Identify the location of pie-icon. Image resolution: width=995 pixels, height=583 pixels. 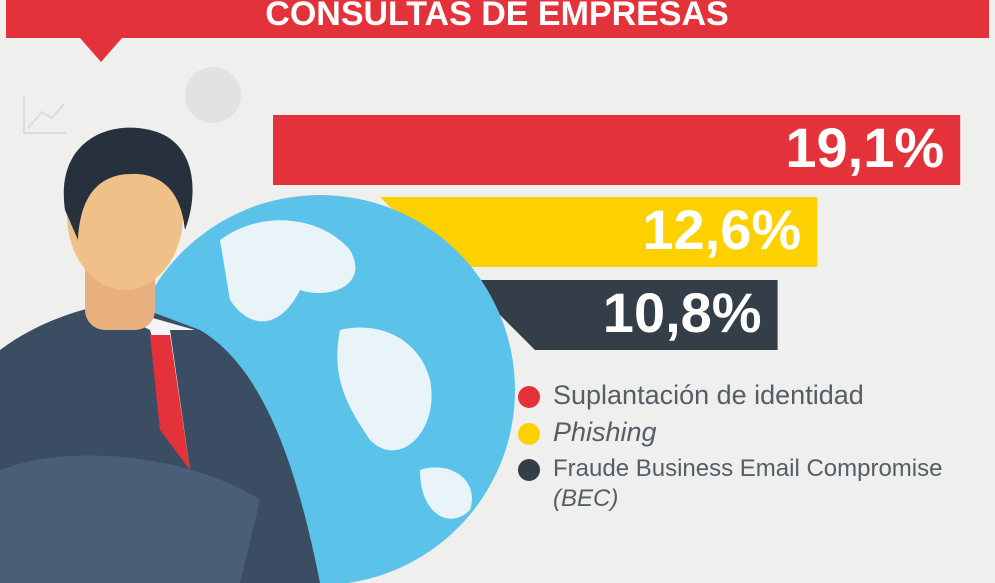
(213, 95).